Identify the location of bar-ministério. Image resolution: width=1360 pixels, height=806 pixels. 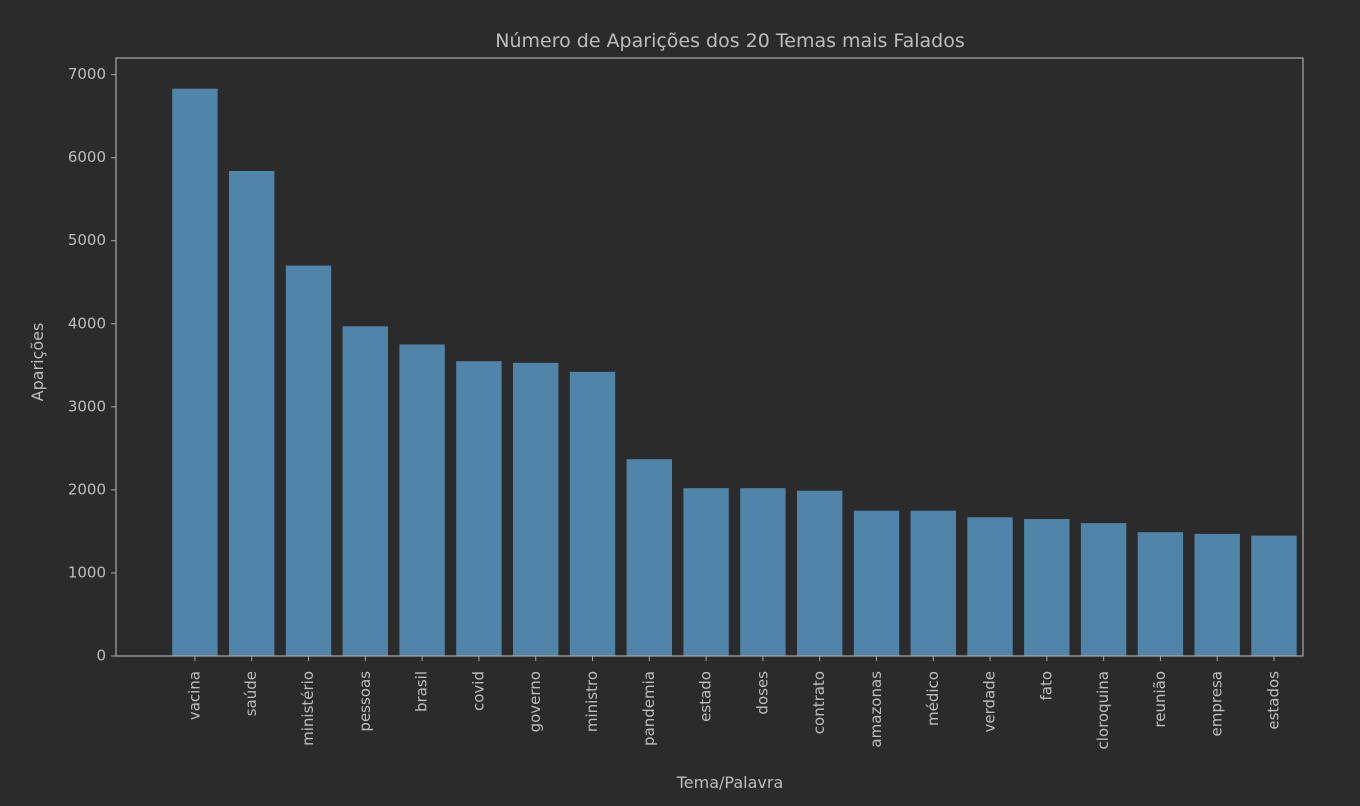
(308, 460).